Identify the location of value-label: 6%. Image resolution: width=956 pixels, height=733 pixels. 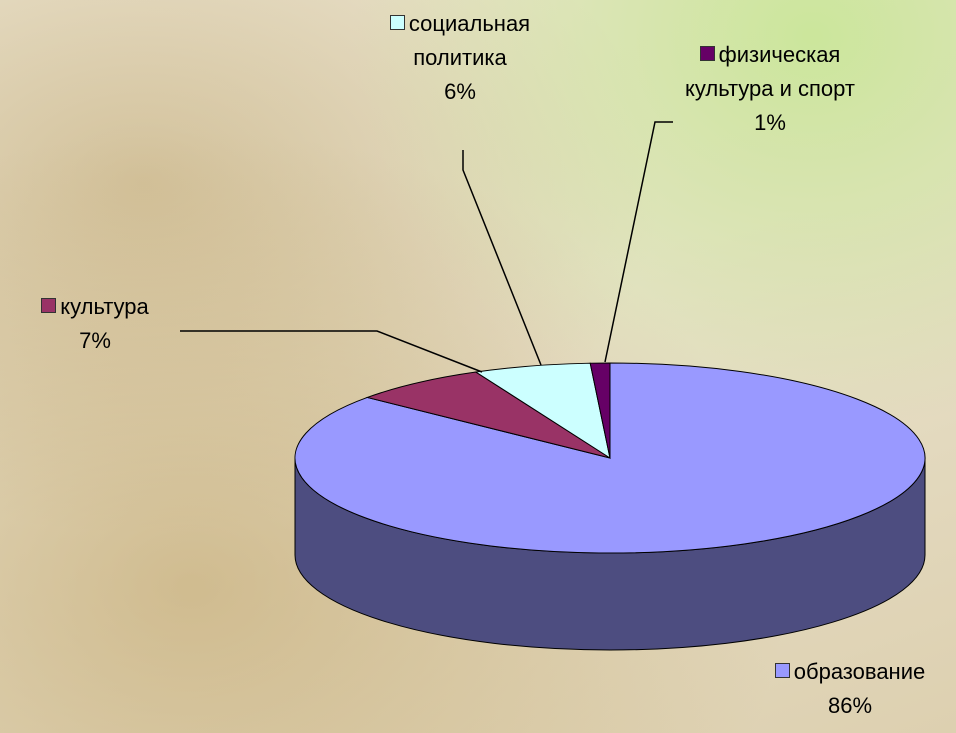
(460, 91).